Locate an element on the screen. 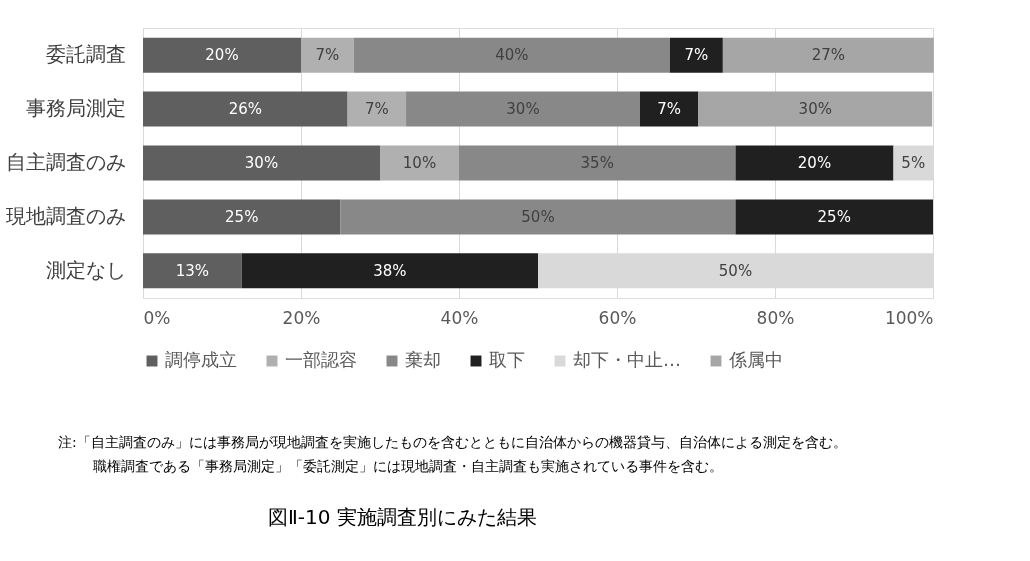  x-tick-label: 80% is located at coordinates (775, 317).